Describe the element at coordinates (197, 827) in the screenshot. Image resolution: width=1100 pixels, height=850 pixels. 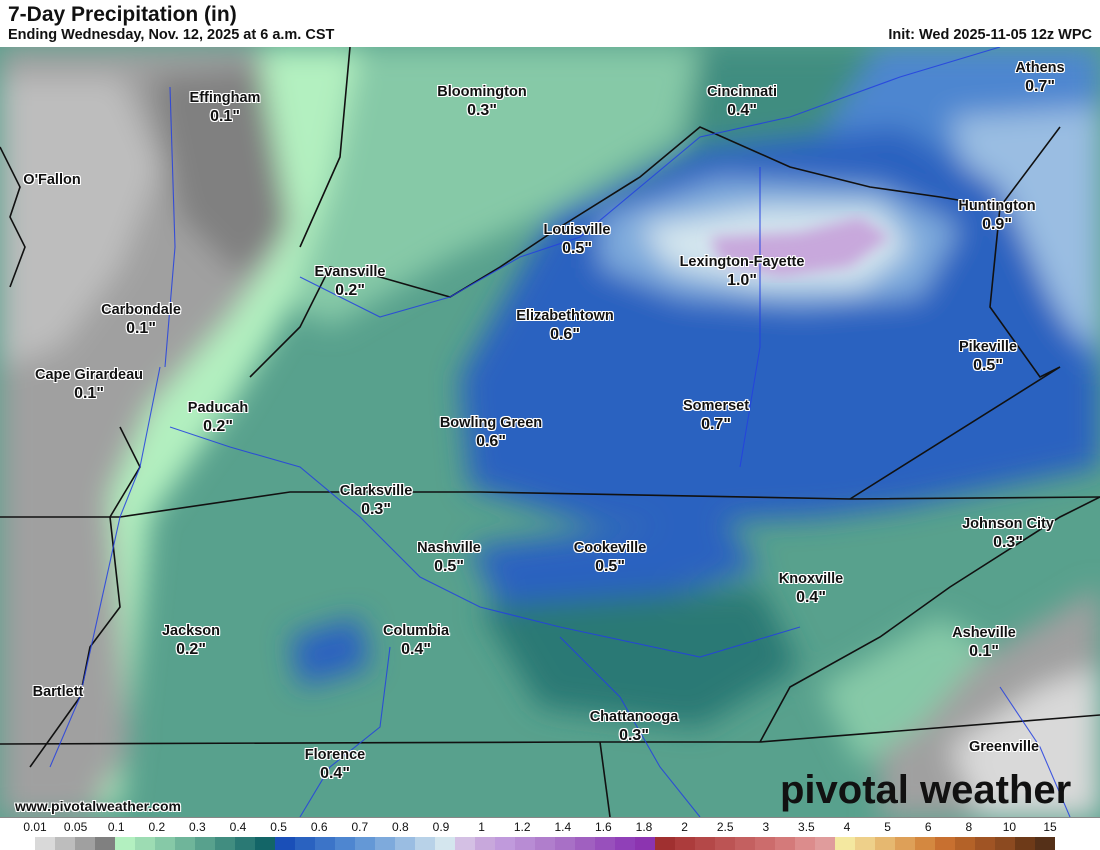
I see `legend-label: 0.3` at that location.